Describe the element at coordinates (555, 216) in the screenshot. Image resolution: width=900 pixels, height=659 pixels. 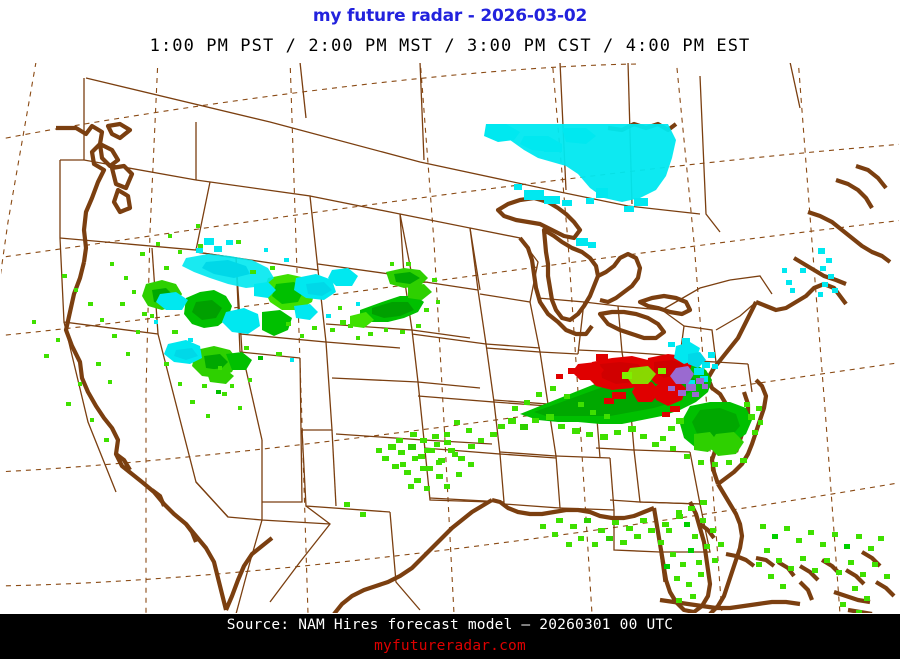
I see `radar-echo-great-lakes-snow` at that location.